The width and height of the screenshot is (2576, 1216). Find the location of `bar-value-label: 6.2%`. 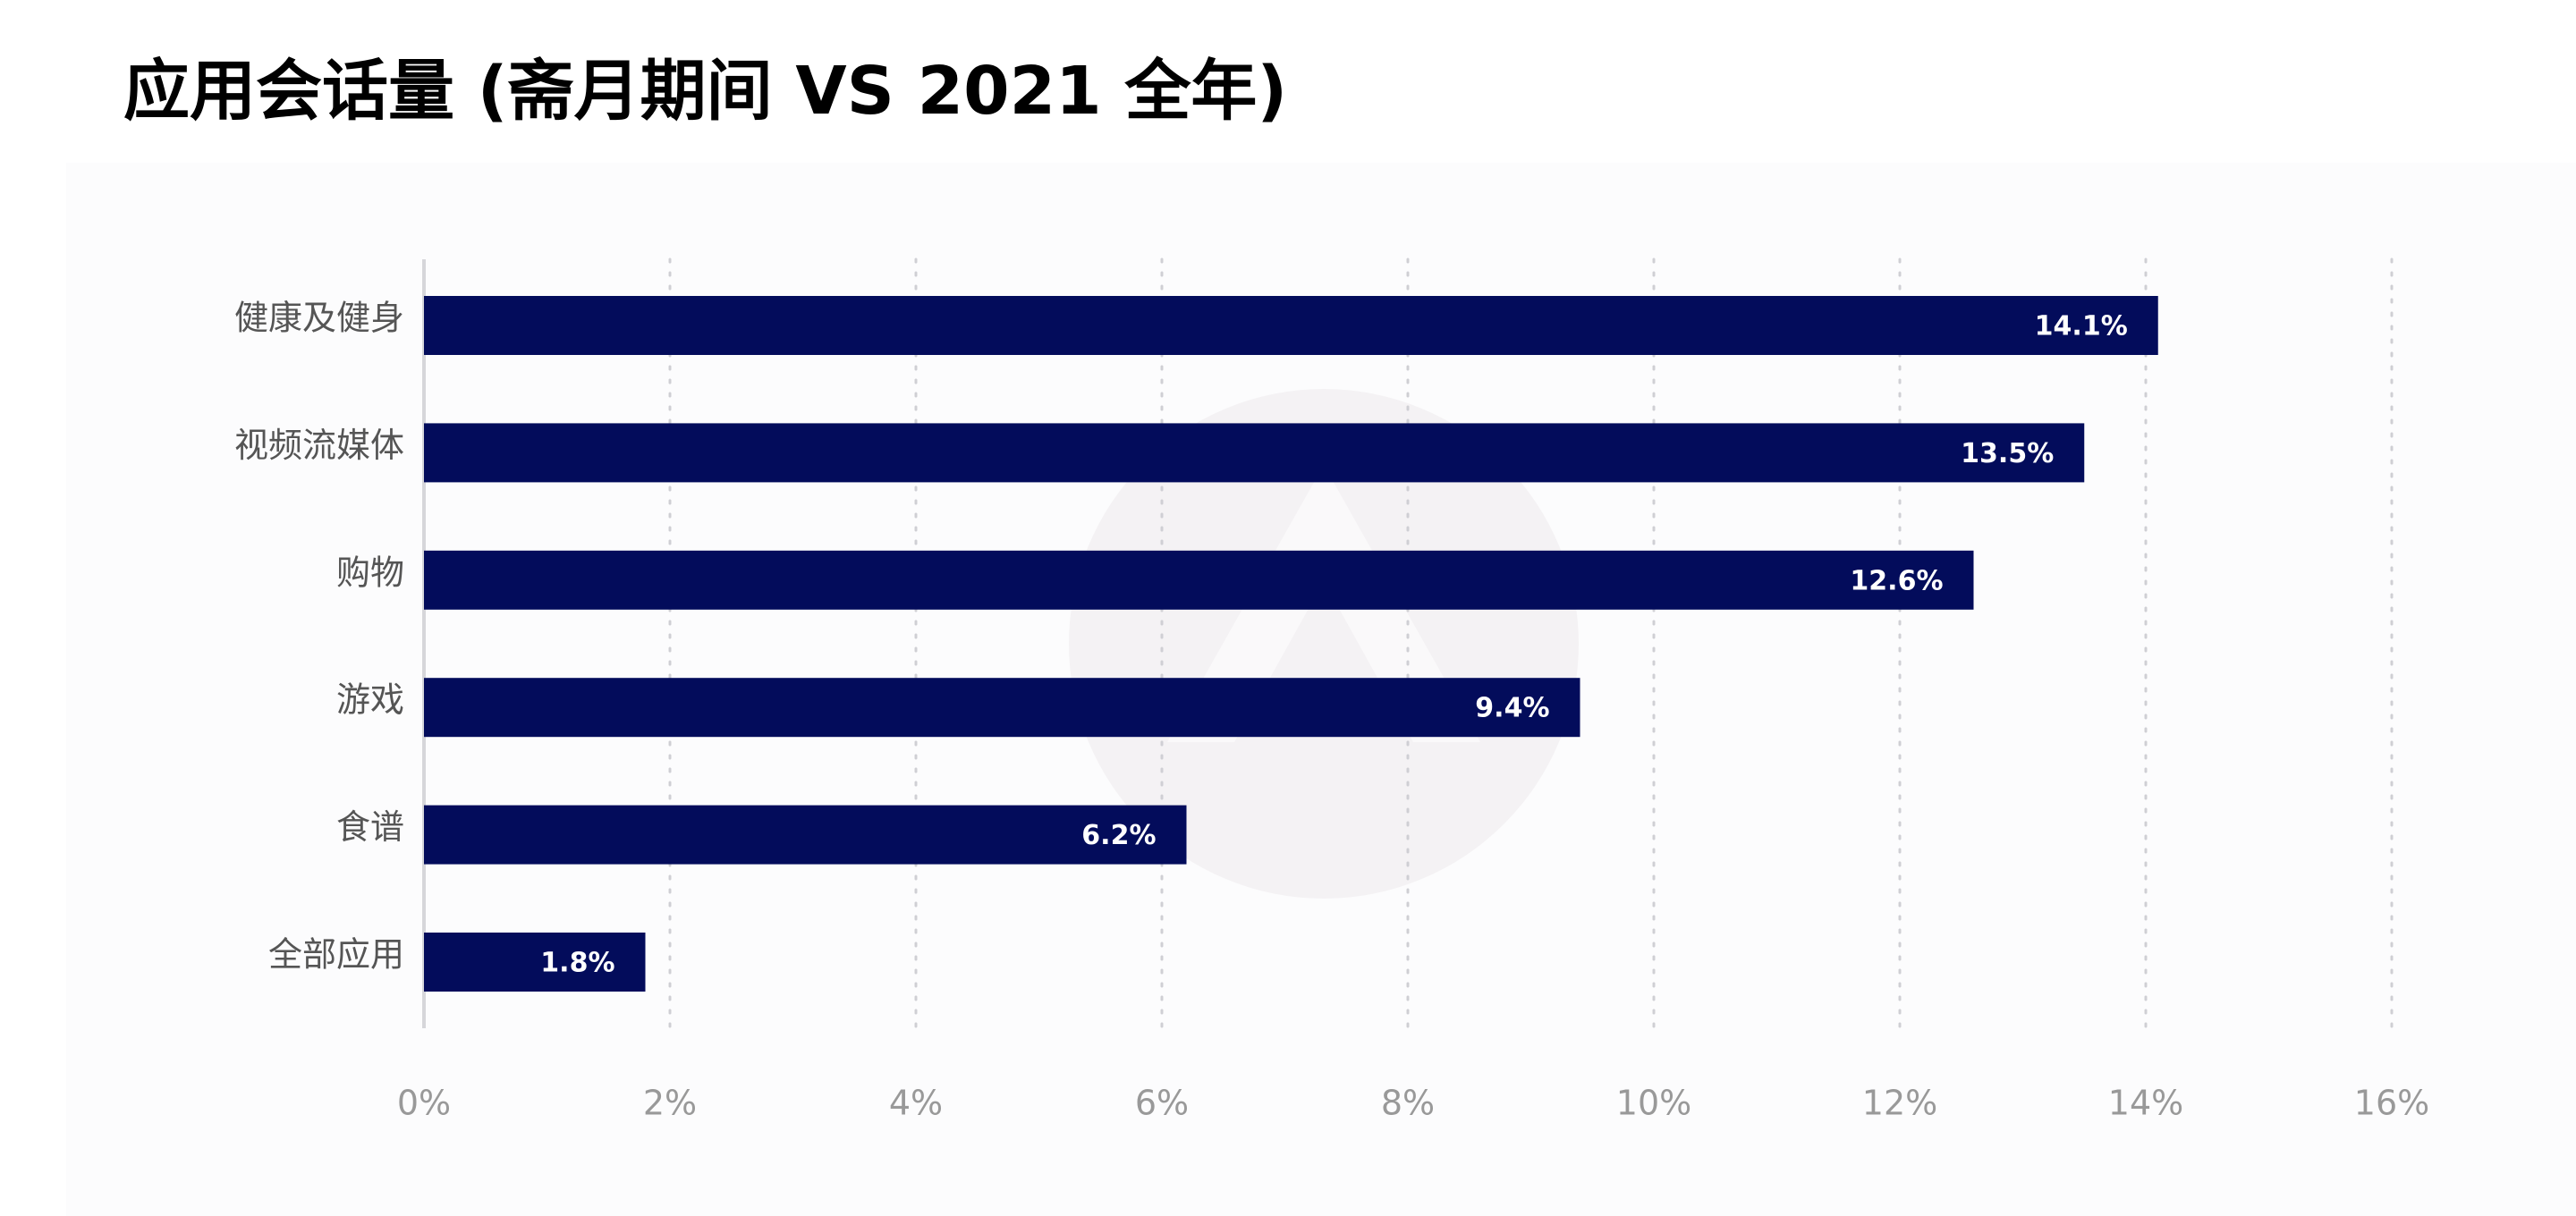

bar-value-label: 6.2% is located at coordinates (1118, 836).